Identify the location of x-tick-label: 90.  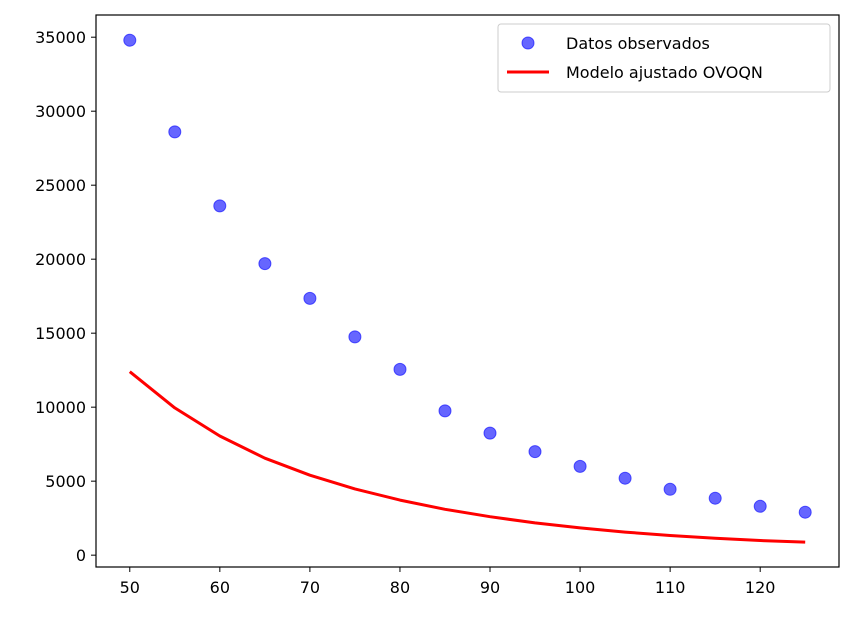
(490, 587).